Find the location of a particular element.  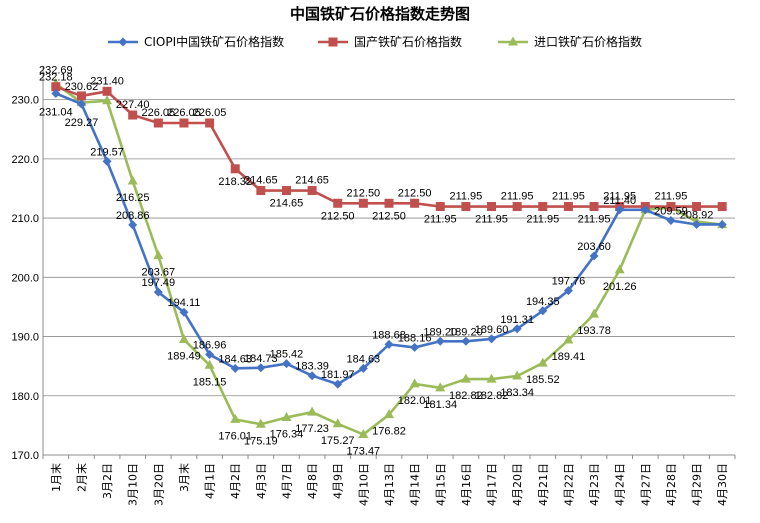

data-label: 173.47 is located at coordinates (364, 451).